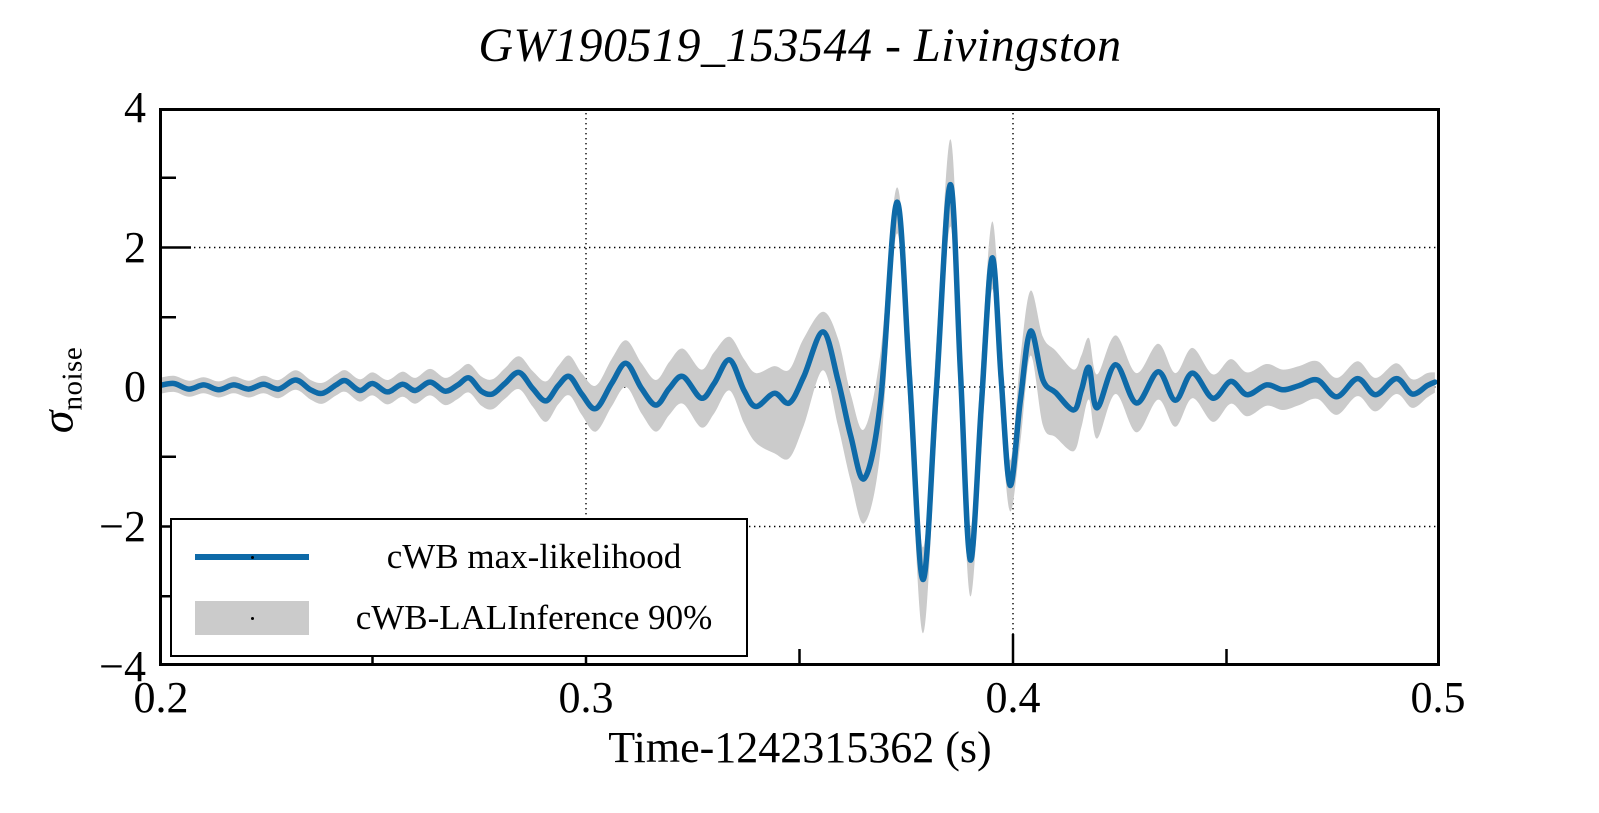  What do you see at coordinates (534, 618) in the screenshot?
I see `legend-label-band: cWB-LALInference 90%` at bounding box center [534, 618].